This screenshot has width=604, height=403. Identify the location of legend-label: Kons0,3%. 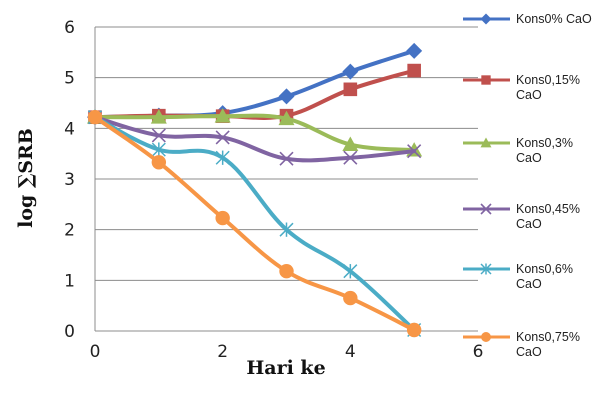
(544, 143).